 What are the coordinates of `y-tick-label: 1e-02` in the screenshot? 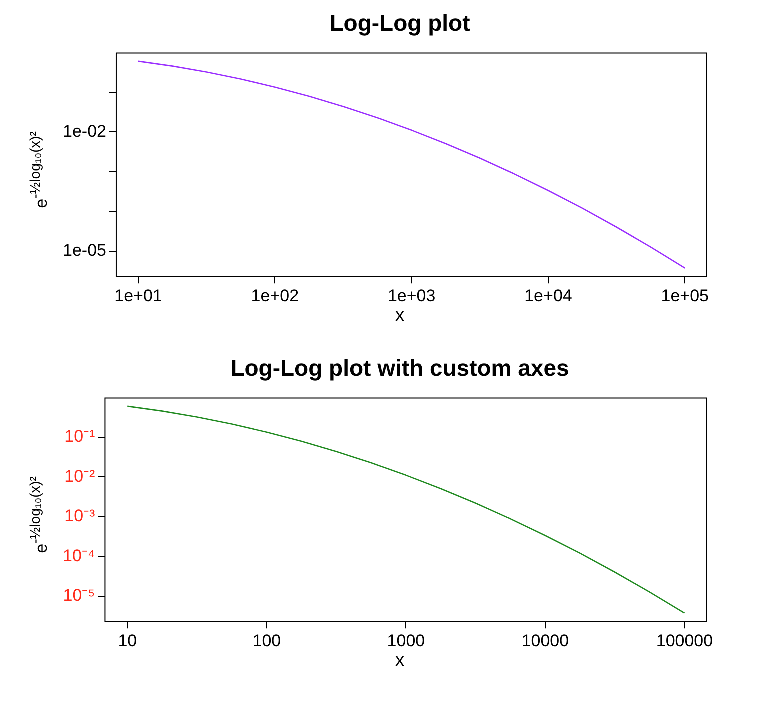 It's located at (84, 131).